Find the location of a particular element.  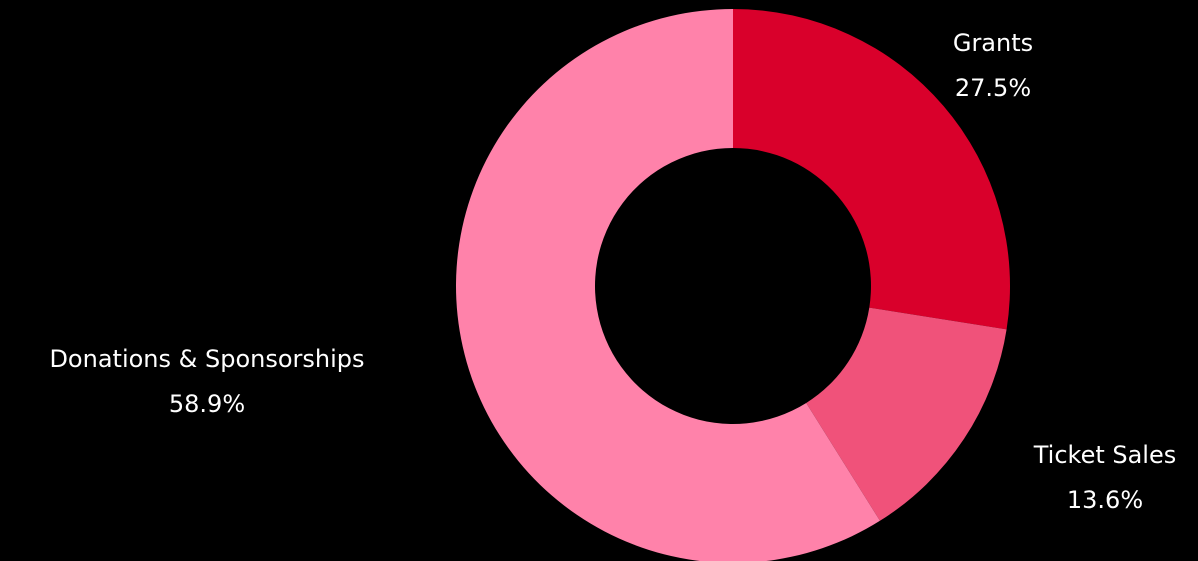

label-grants-name: Grants is located at coordinates (993, 43).